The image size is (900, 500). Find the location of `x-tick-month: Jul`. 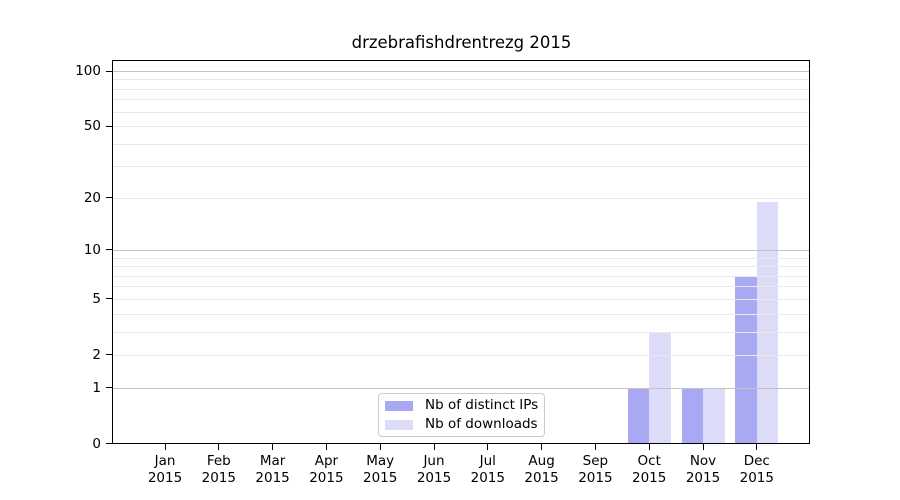

x-tick-month: Jul is located at coordinates (487, 460).